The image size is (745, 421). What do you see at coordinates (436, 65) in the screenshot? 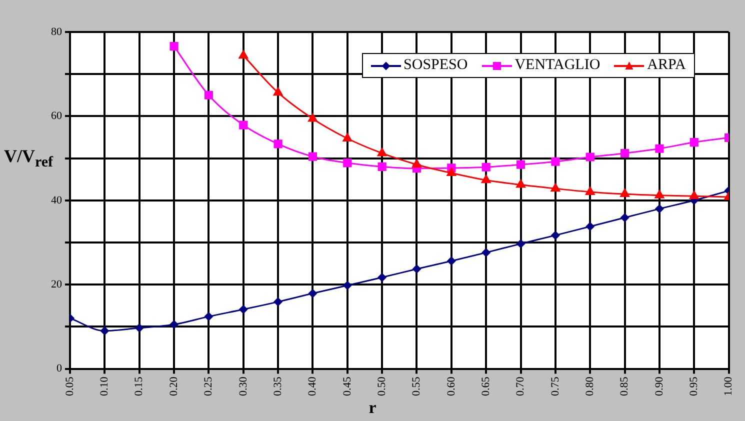
I see `legend-label: SOSPESO` at bounding box center [436, 65].